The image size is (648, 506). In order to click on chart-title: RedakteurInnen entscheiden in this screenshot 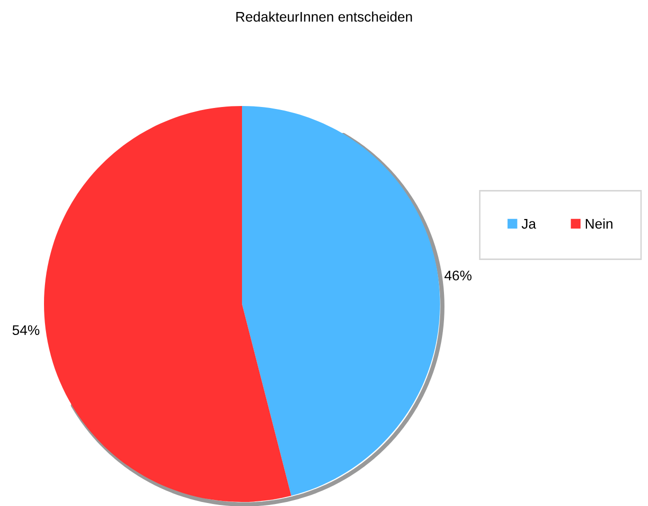, I will do `click(324, 17)`.